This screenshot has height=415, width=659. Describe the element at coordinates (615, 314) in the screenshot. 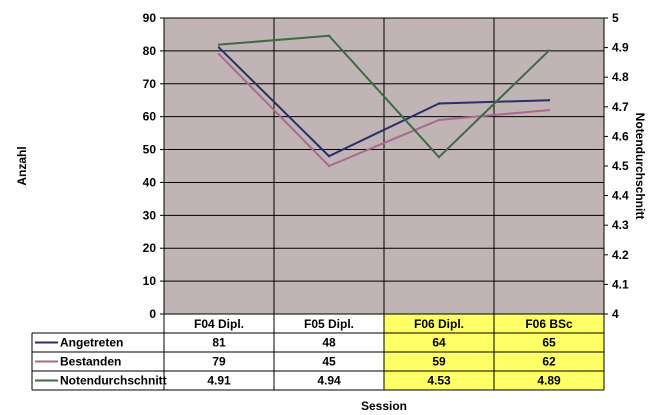

I see `y-right-tick-label: 4` at that location.